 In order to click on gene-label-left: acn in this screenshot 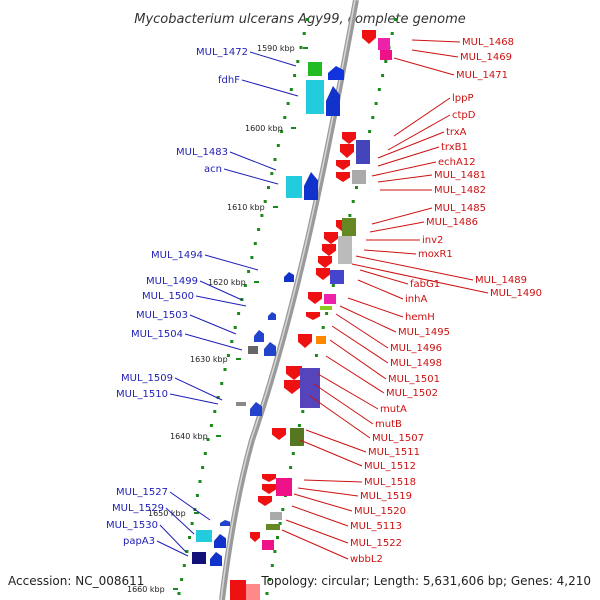, I will do `click(213, 169)`.